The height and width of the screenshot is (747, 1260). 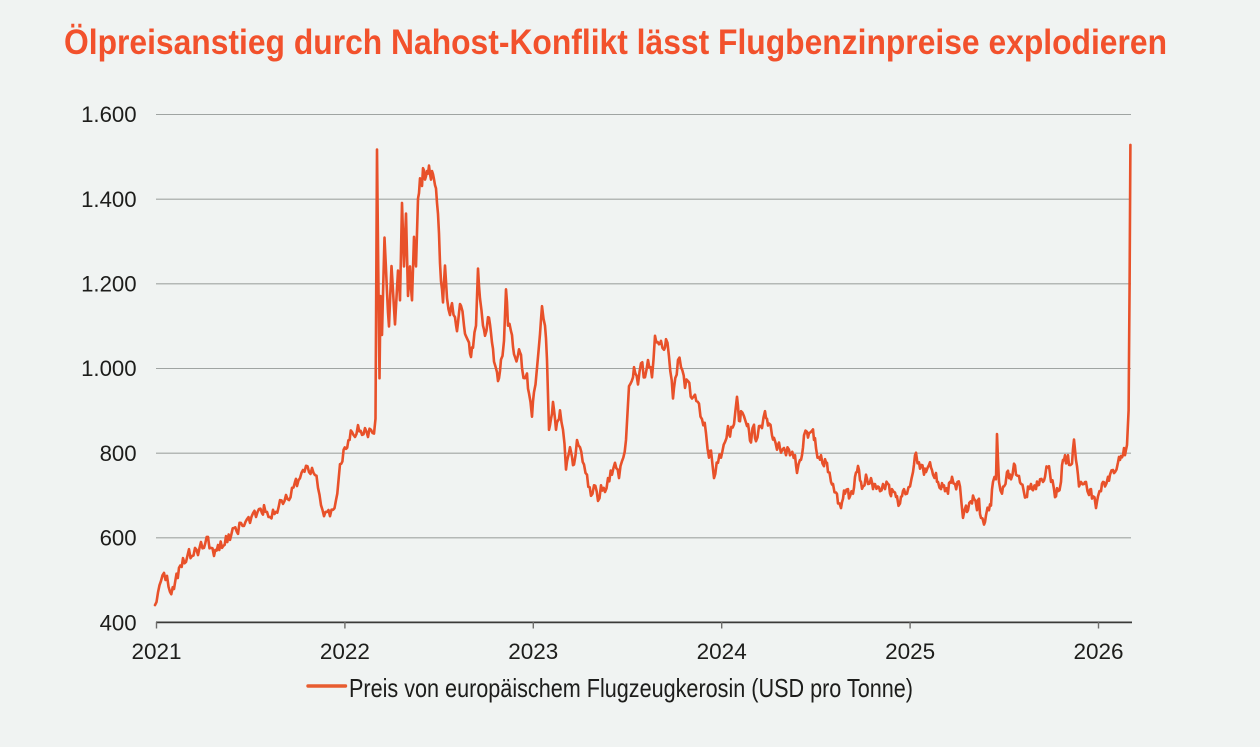 I want to click on svg-text: 800, so click(x=118, y=453).